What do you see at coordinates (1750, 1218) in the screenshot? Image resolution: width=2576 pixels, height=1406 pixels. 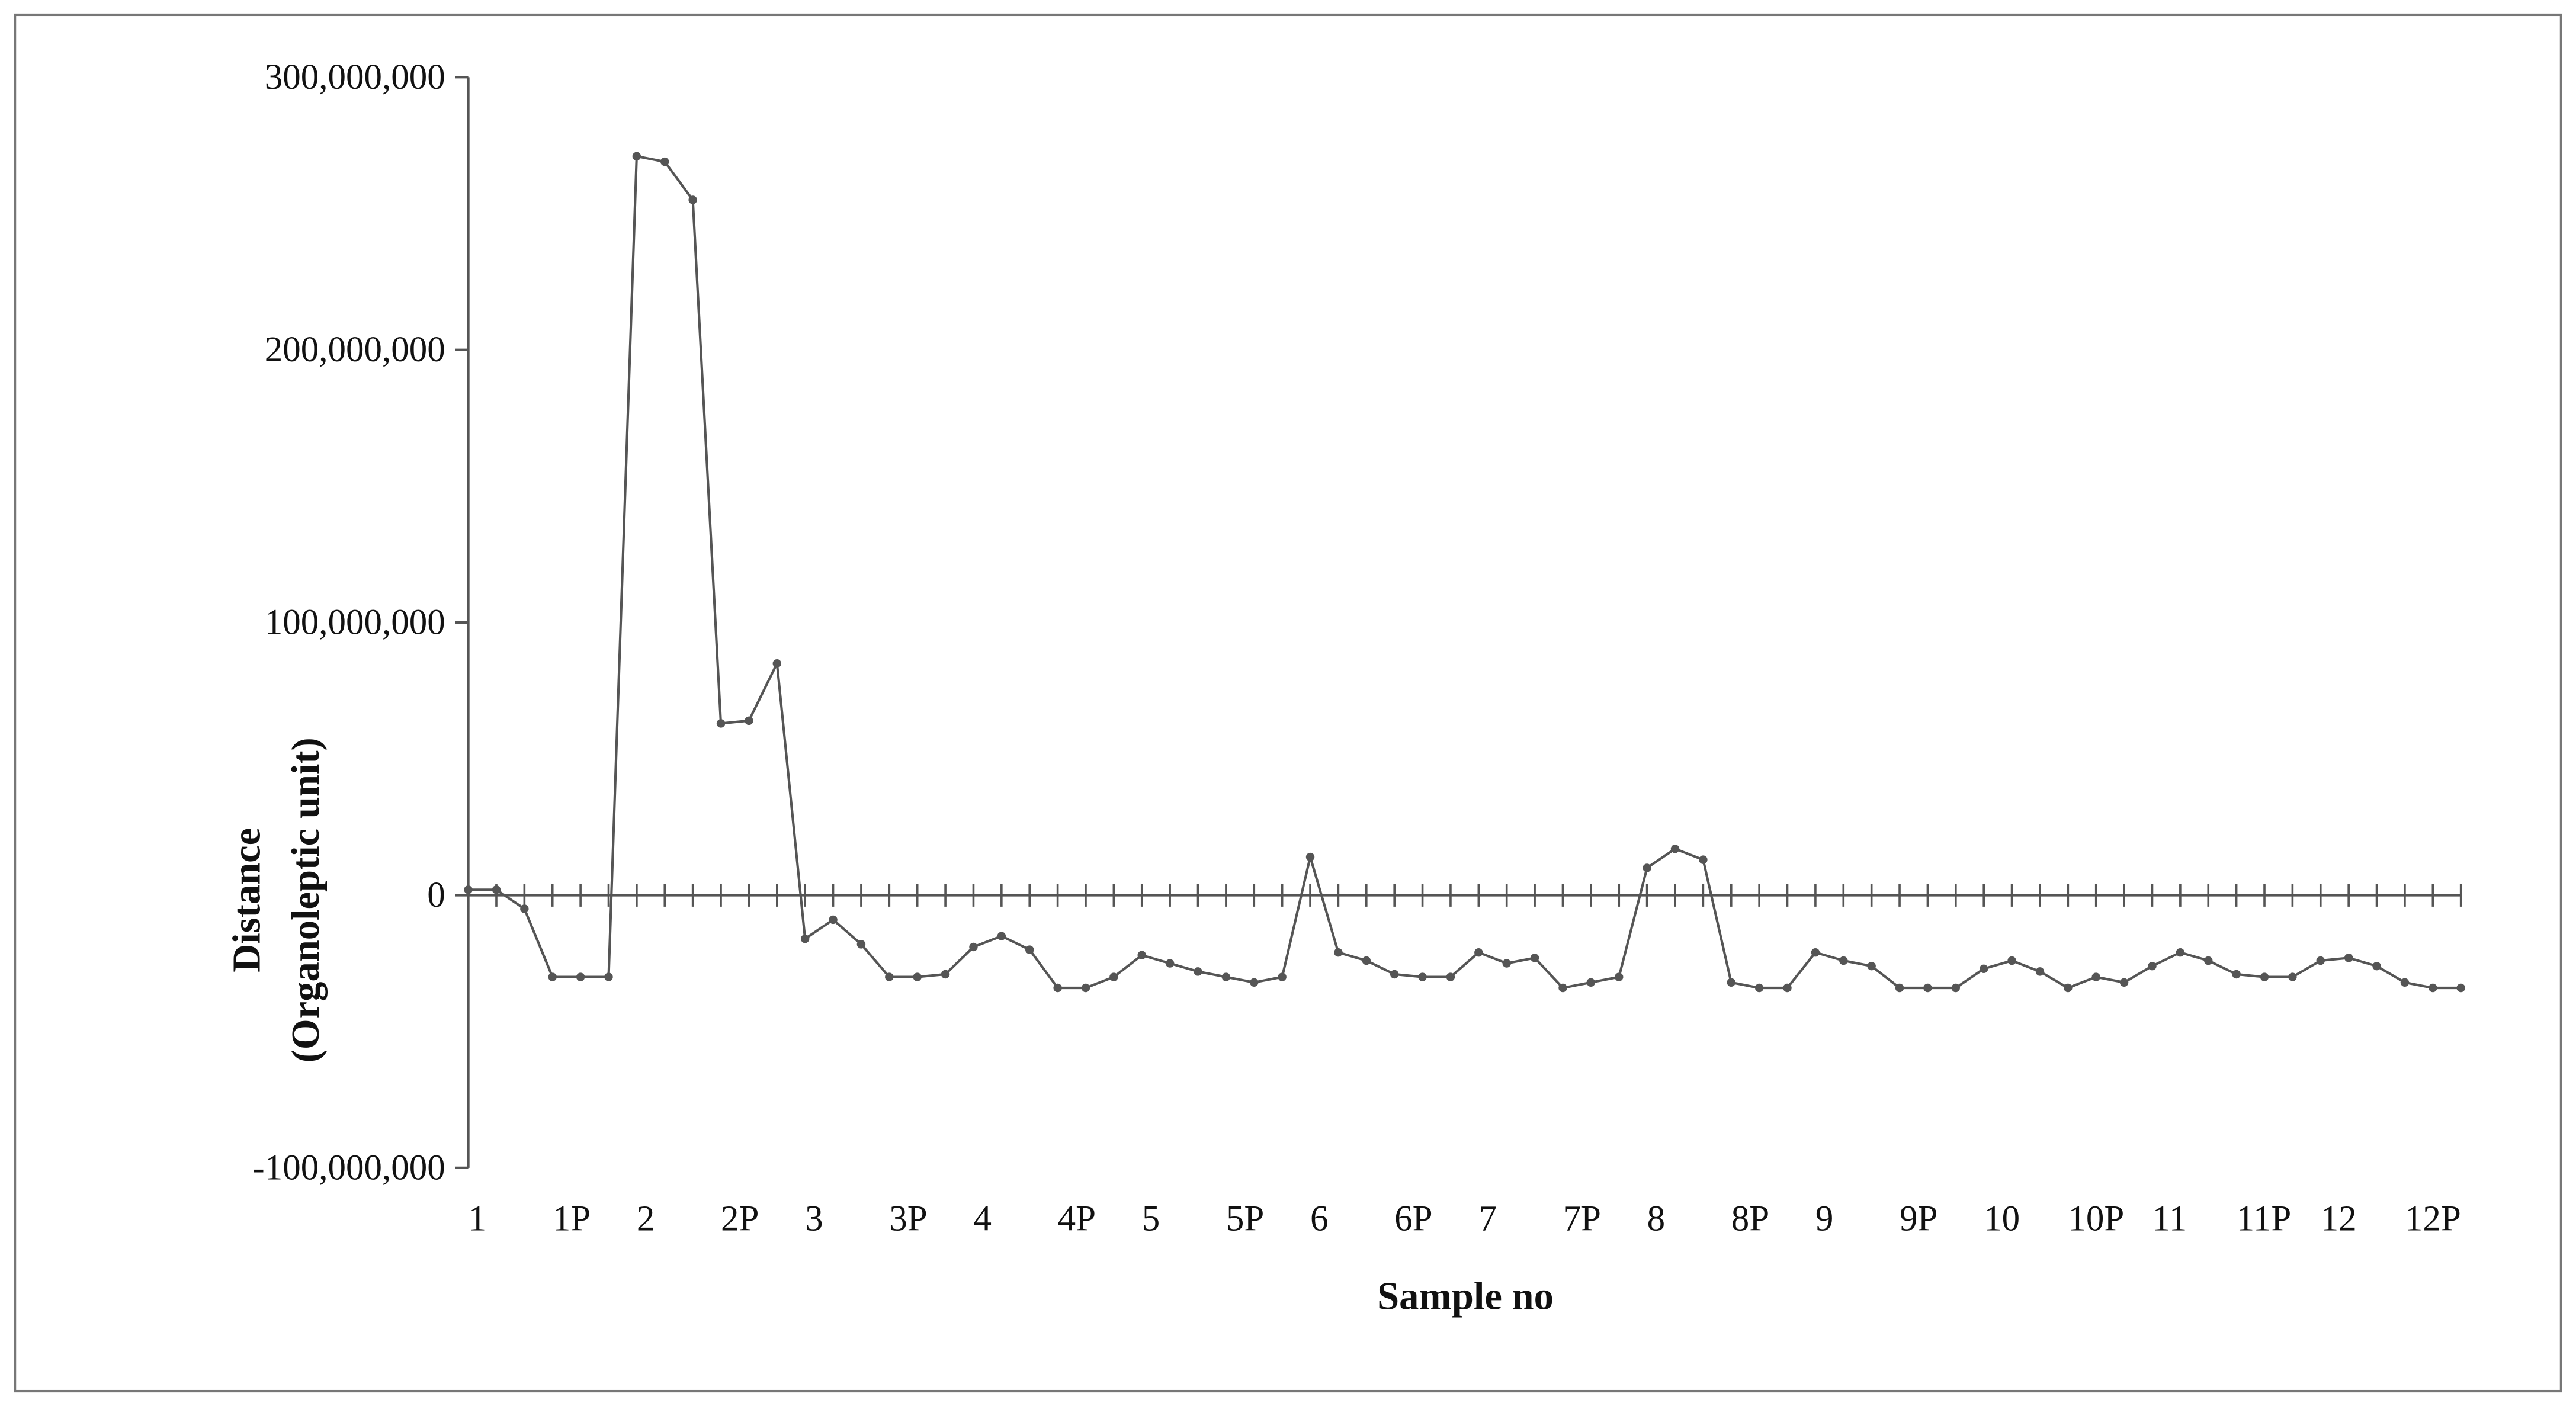 I see `x-tick-label: 8P` at bounding box center [1750, 1218].